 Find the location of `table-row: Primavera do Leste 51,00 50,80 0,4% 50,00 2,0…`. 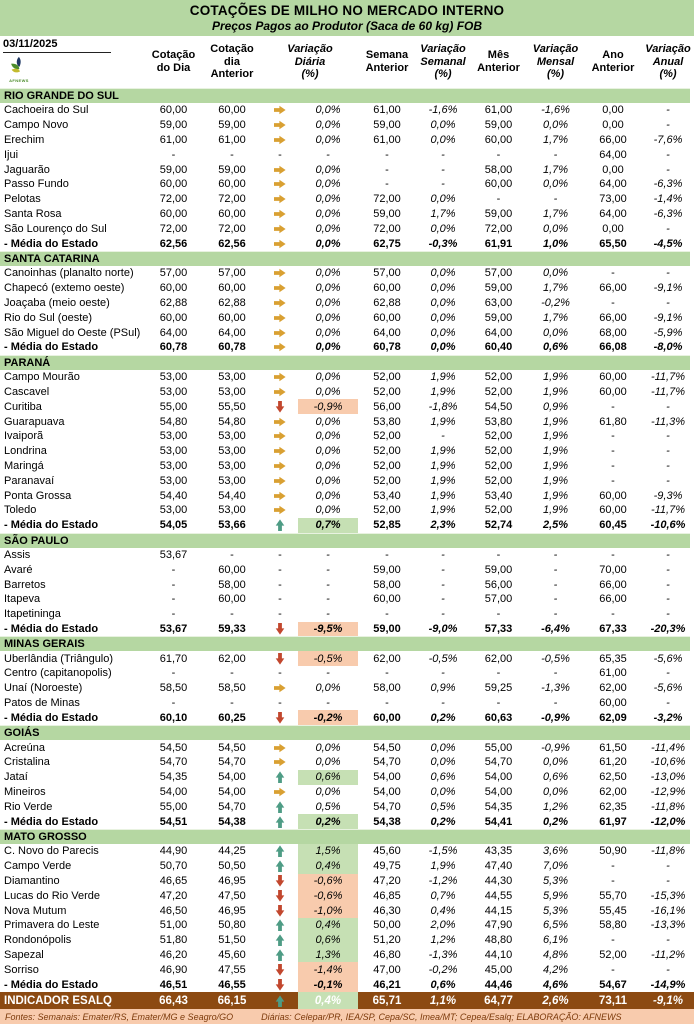

table-row: Primavera do Leste 51,00 50,80 0,4% 50,00 2,0… is located at coordinates (347, 925).